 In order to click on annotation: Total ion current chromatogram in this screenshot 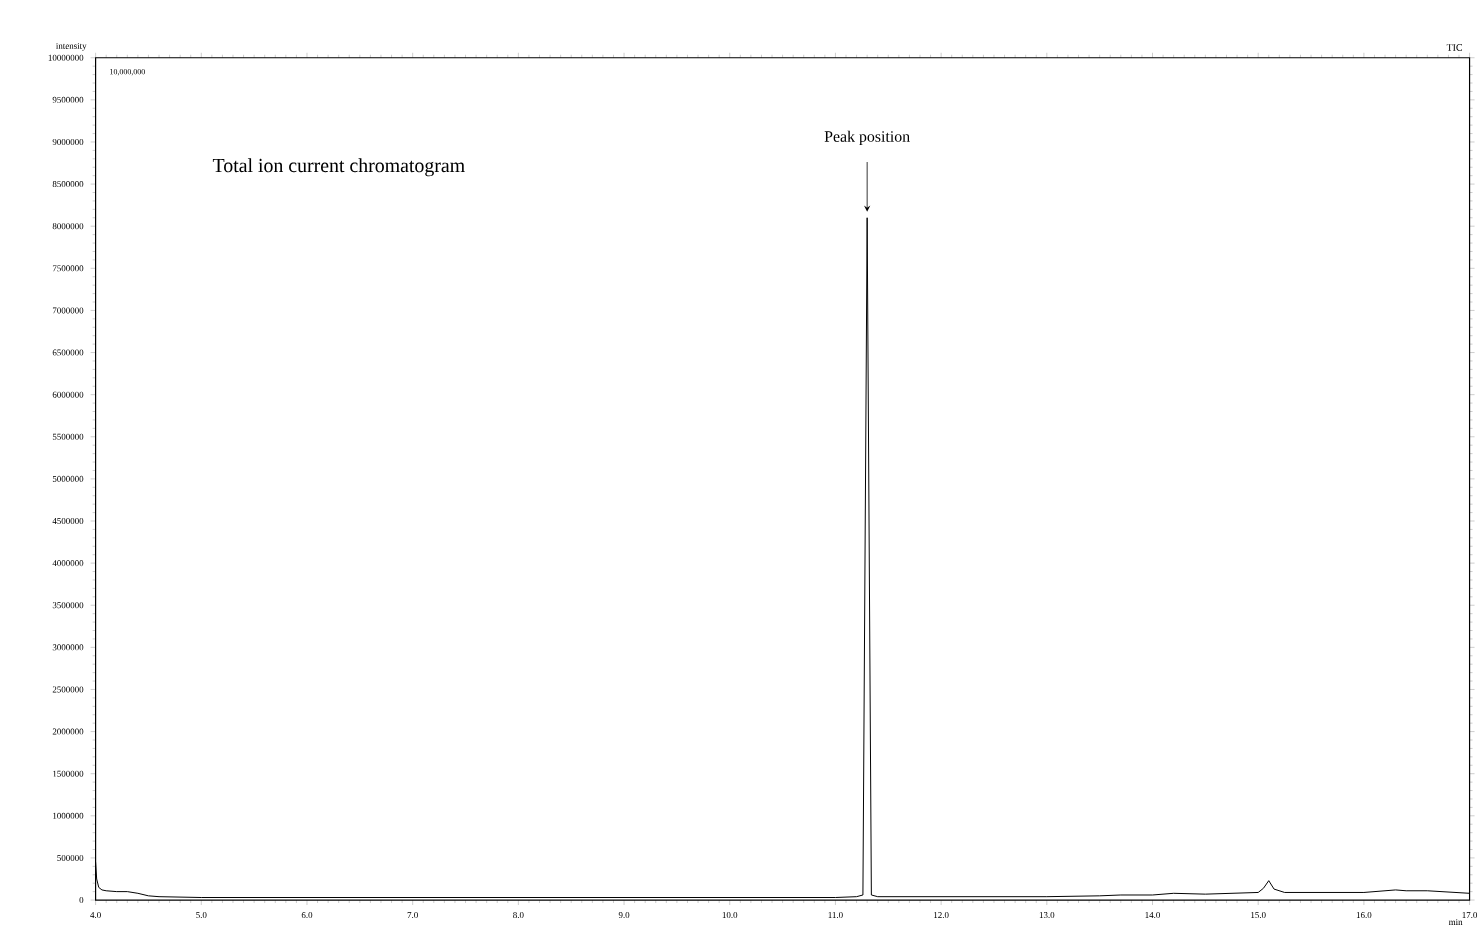, I will do `click(338, 167)`.